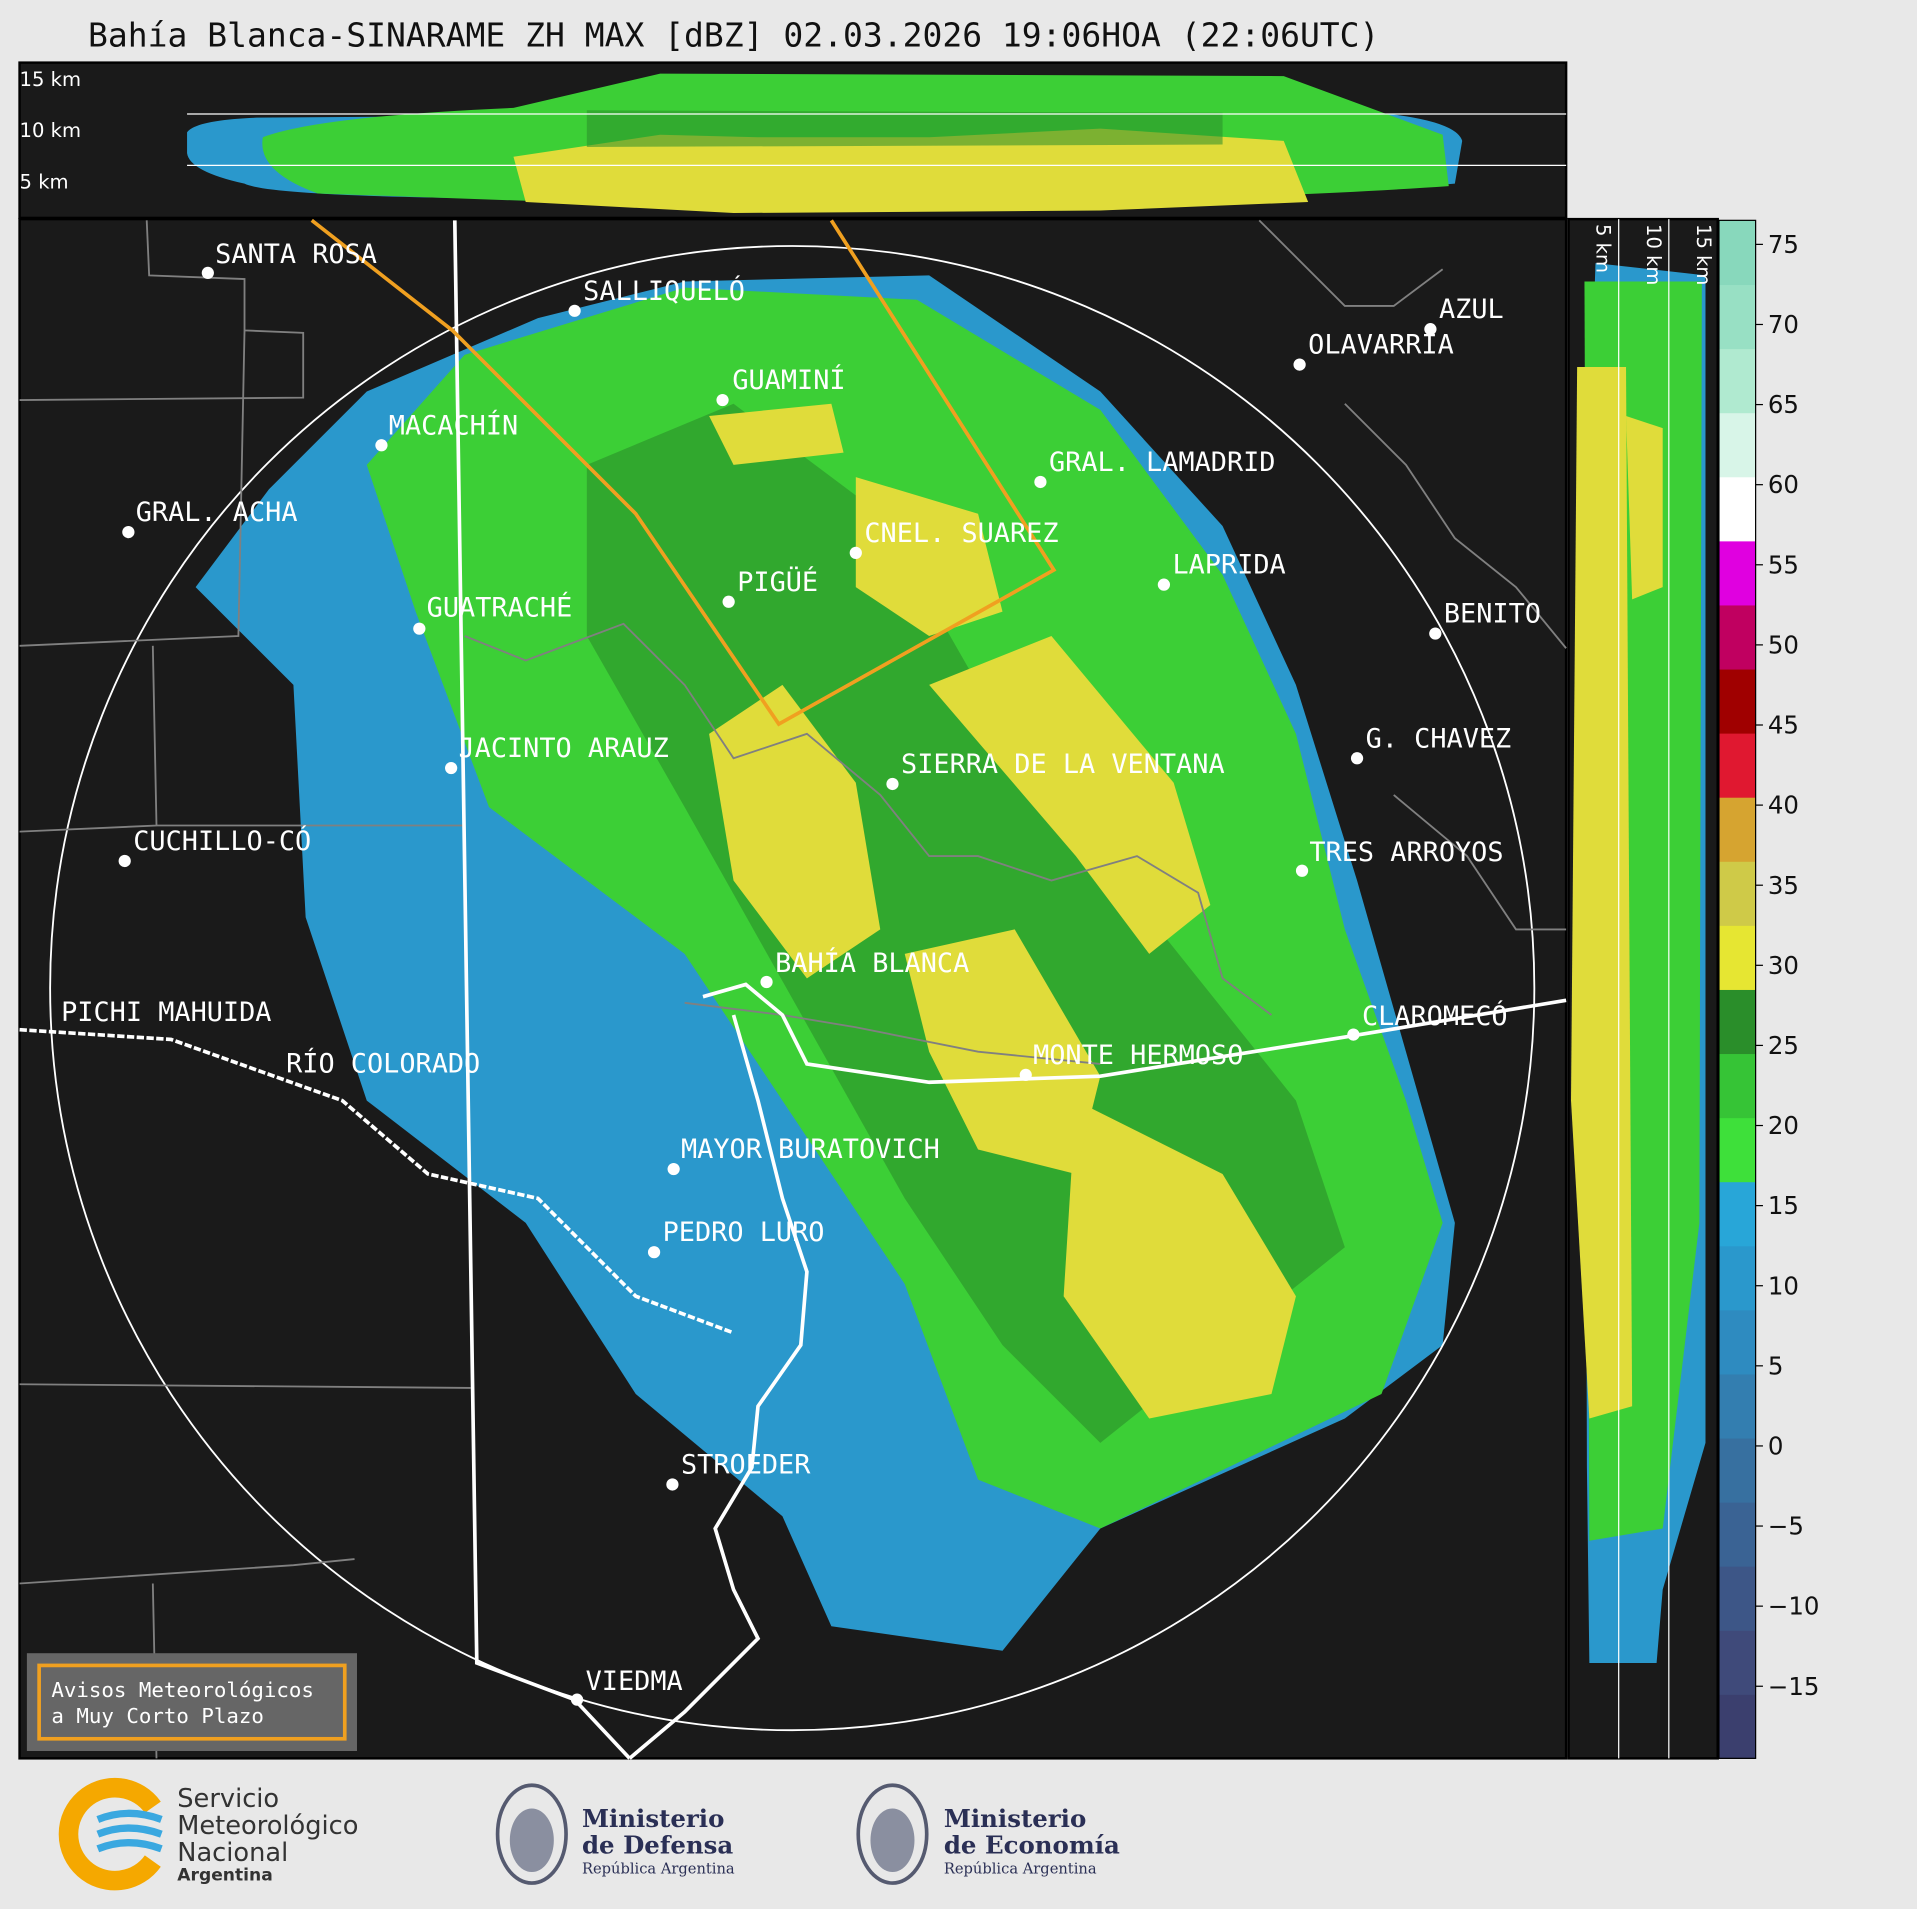 This screenshot has width=1917, height=1909. What do you see at coordinates (1794, 1686) in the screenshot?
I see `colorbar-tick-label: −15` at bounding box center [1794, 1686].